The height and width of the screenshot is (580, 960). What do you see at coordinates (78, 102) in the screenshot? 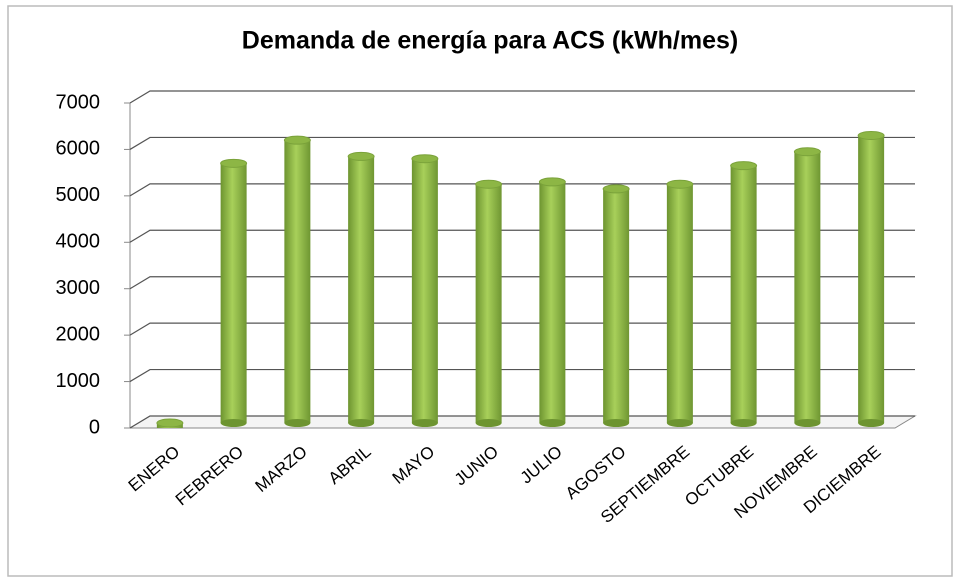
I see `y-tick-label: 7000` at bounding box center [78, 102].